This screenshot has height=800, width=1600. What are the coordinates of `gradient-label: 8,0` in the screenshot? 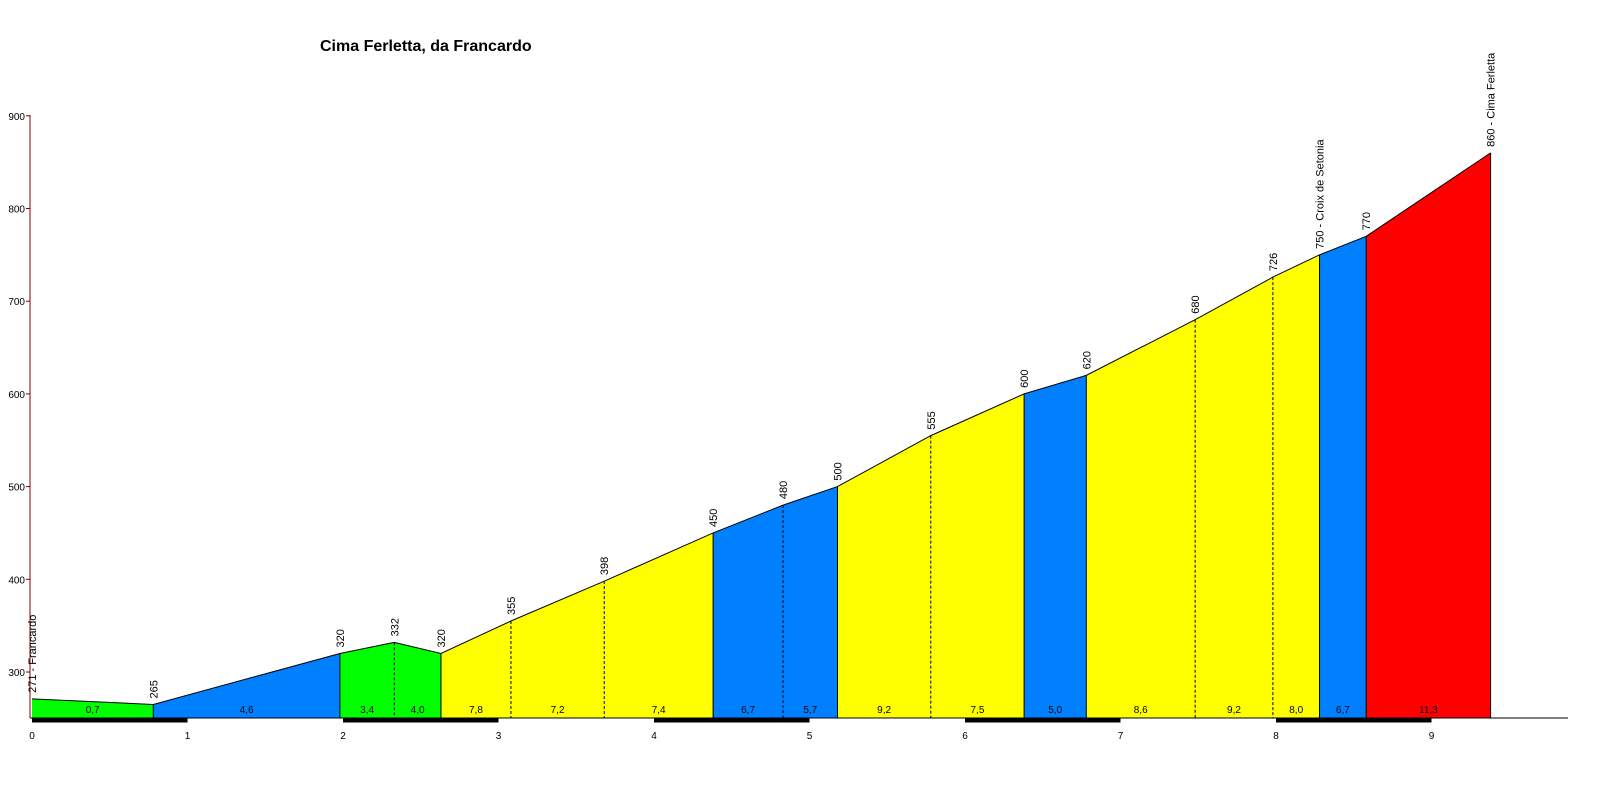 It's located at (1296, 710).